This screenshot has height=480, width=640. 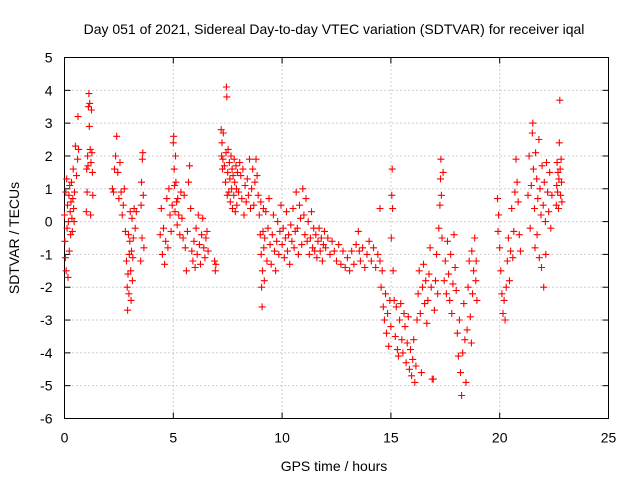 I want to click on y-tick-label: 2, so click(x=49, y=156).